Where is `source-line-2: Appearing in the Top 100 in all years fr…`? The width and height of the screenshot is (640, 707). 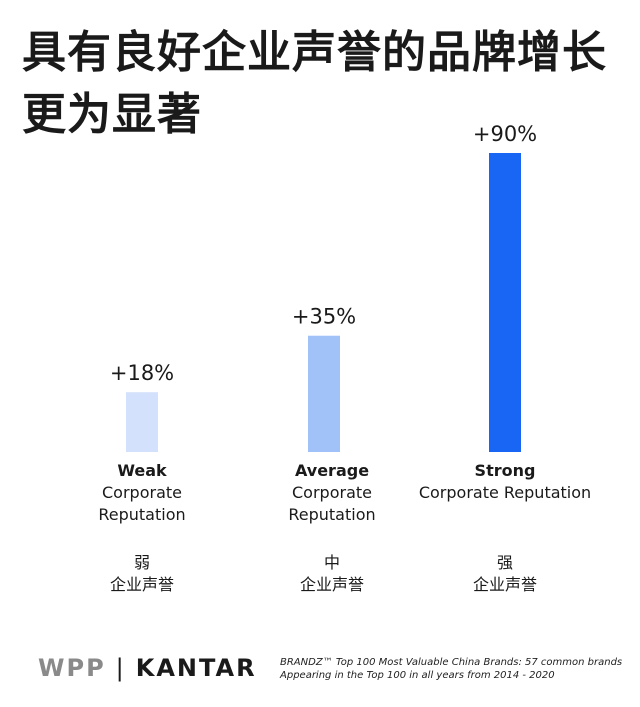
source-line-2: Appearing in the Top 100 in all years fr… is located at coordinates (417, 675).